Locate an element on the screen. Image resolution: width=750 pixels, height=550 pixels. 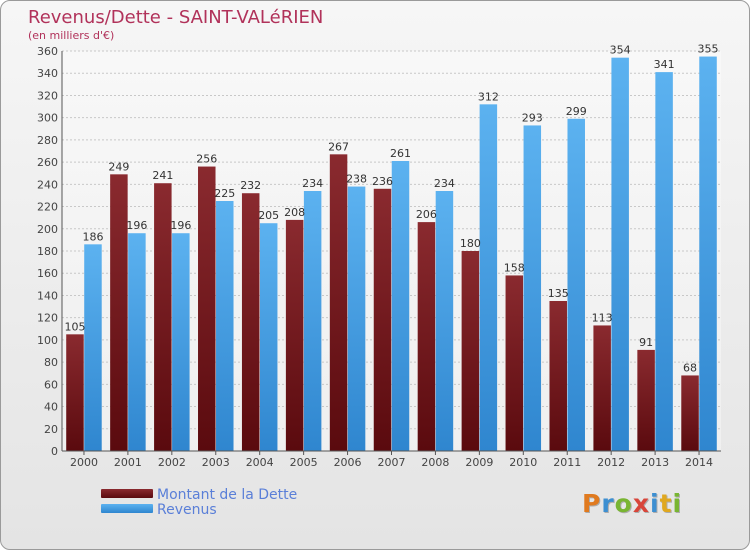
data-label: 236 is located at coordinates (382, 181).